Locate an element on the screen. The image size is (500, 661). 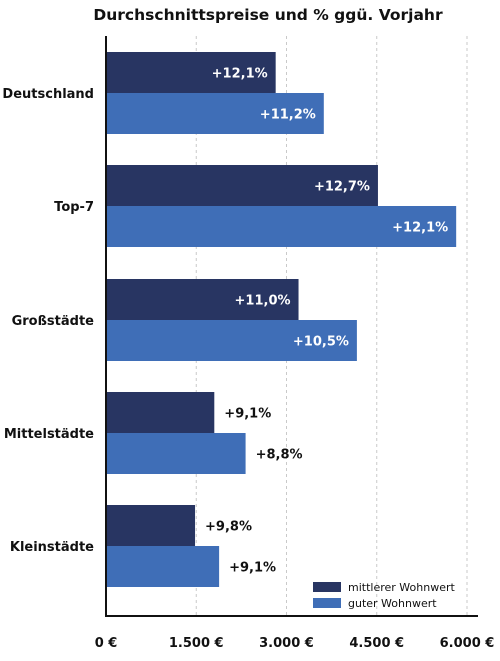
data-label: +8,8% is located at coordinates (279, 455).